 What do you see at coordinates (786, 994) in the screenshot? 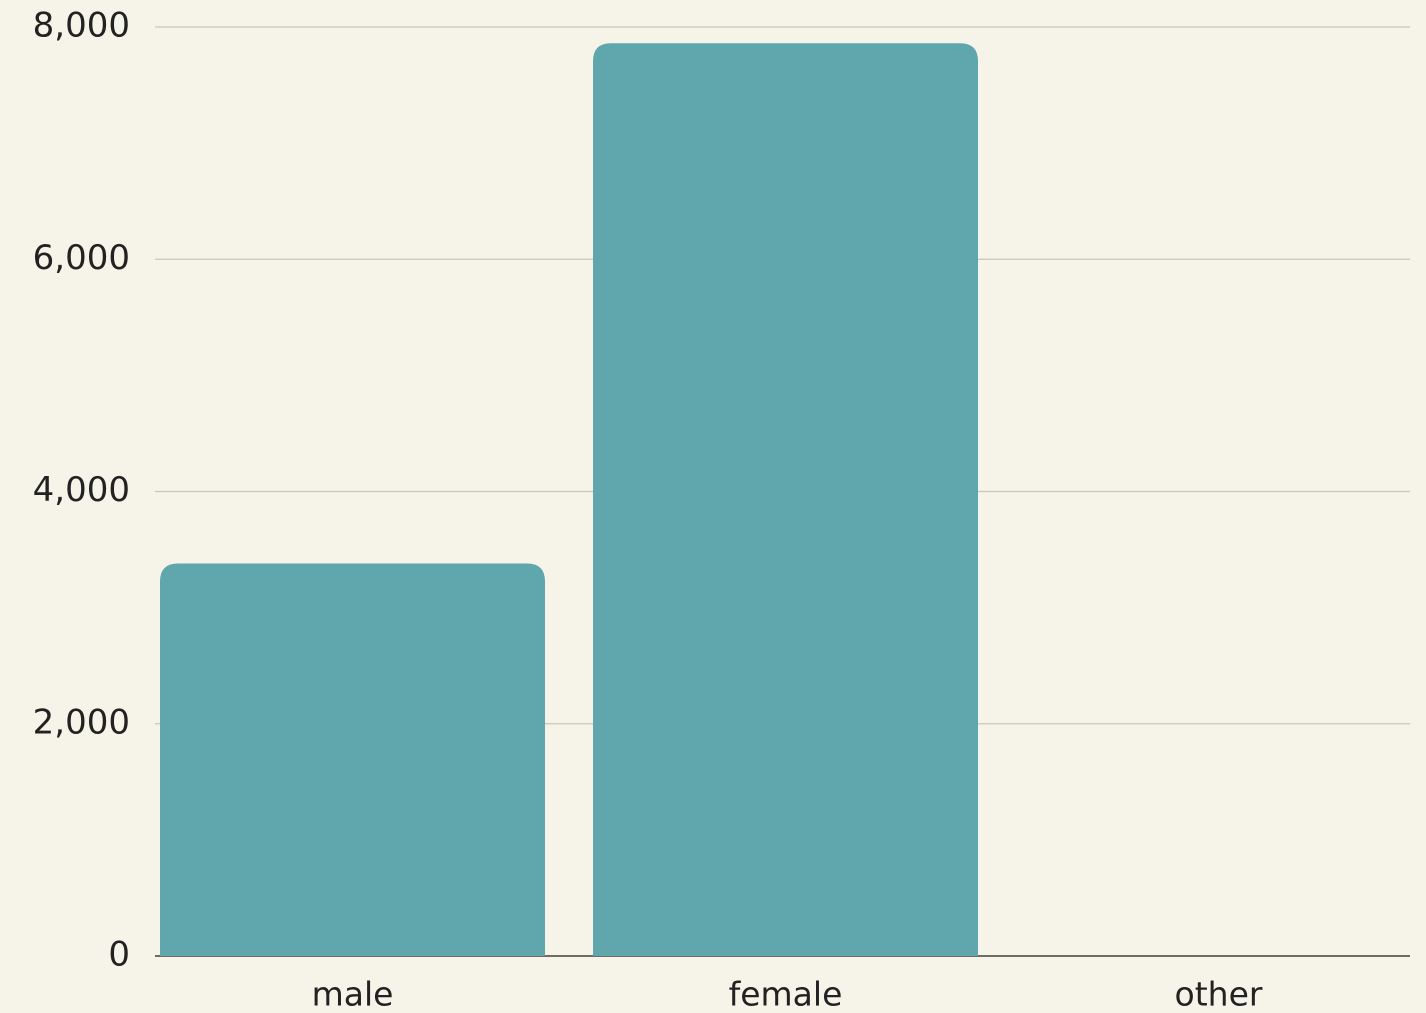
I see `x-tick-label: female` at bounding box center [786, 994].